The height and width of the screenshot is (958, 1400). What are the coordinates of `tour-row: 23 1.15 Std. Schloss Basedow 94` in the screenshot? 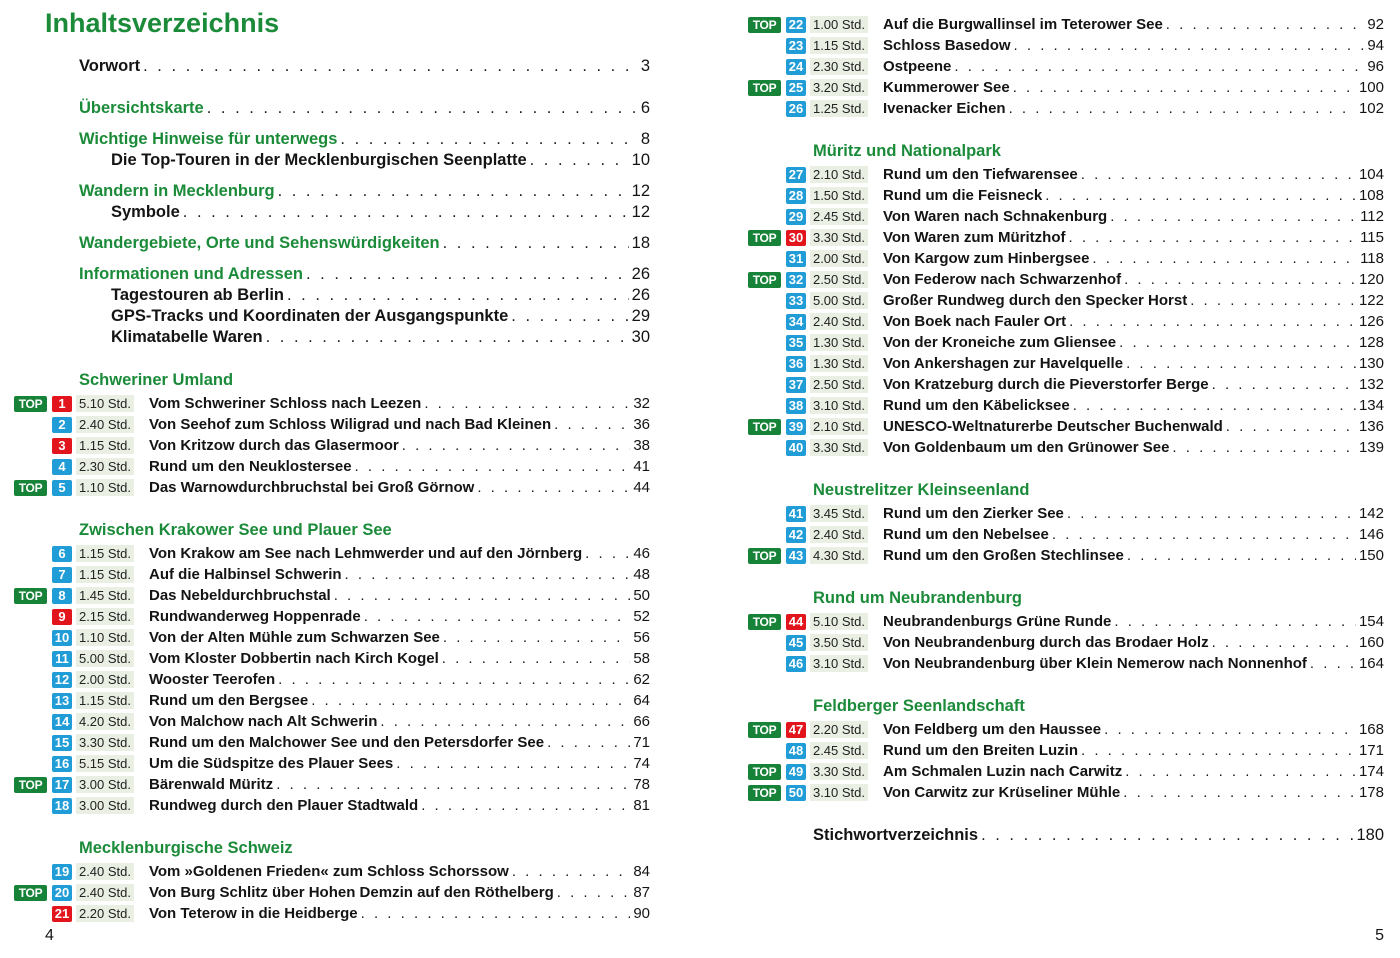 It's located at (1066, 45).